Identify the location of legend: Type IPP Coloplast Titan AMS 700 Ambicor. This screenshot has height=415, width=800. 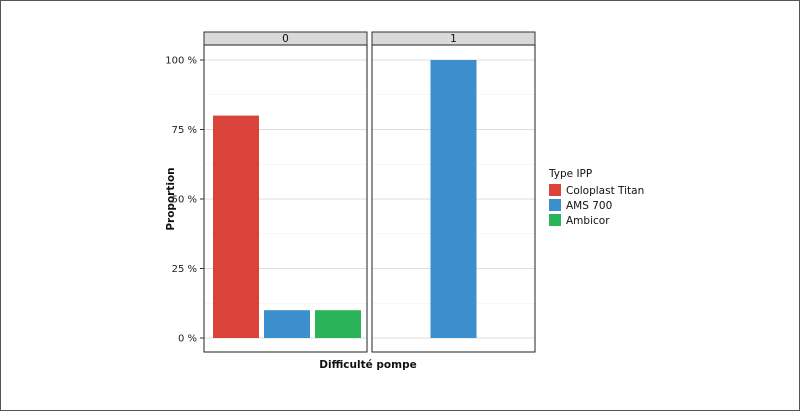
(596, 197).